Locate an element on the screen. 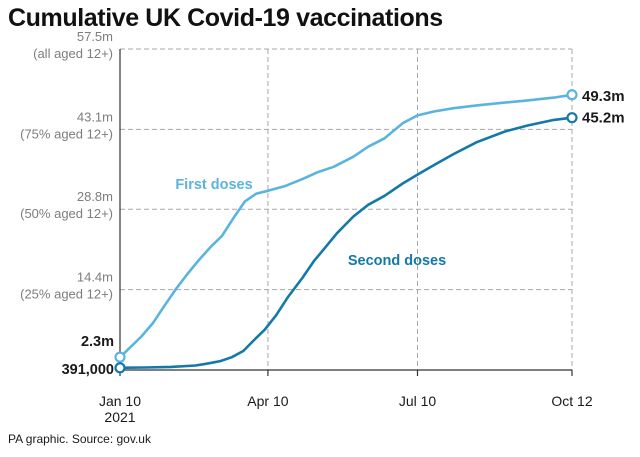  y-tick-label: 57.5m is located at coordinates (95, 36).